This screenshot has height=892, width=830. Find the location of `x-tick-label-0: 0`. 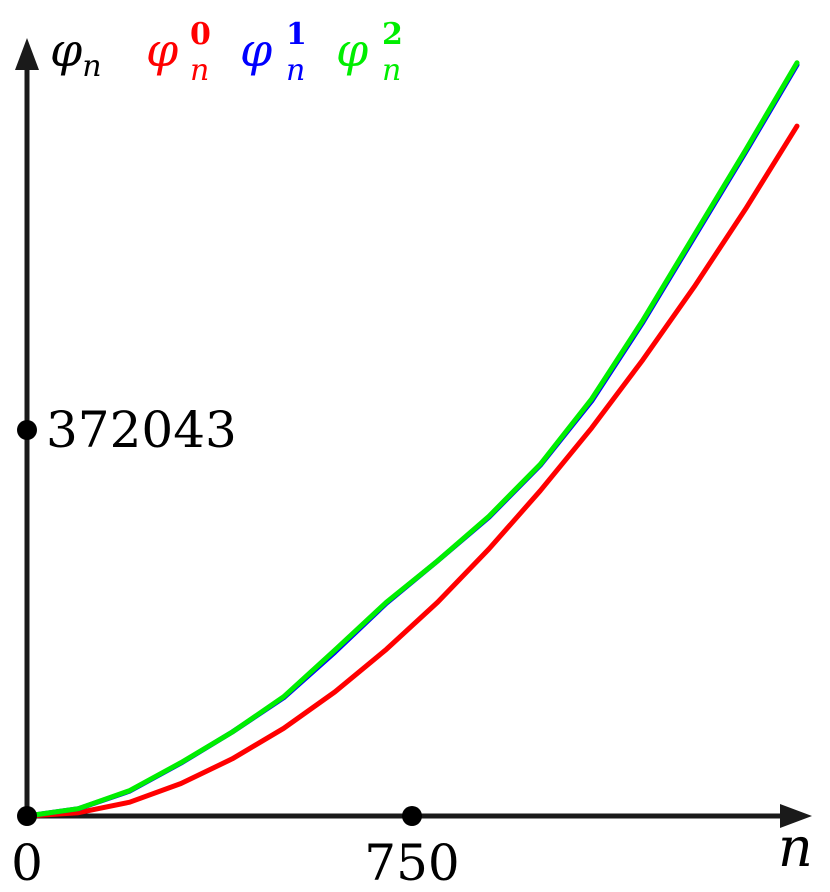

x-tick-label-0: 0 is located at coordinates (27, 863).